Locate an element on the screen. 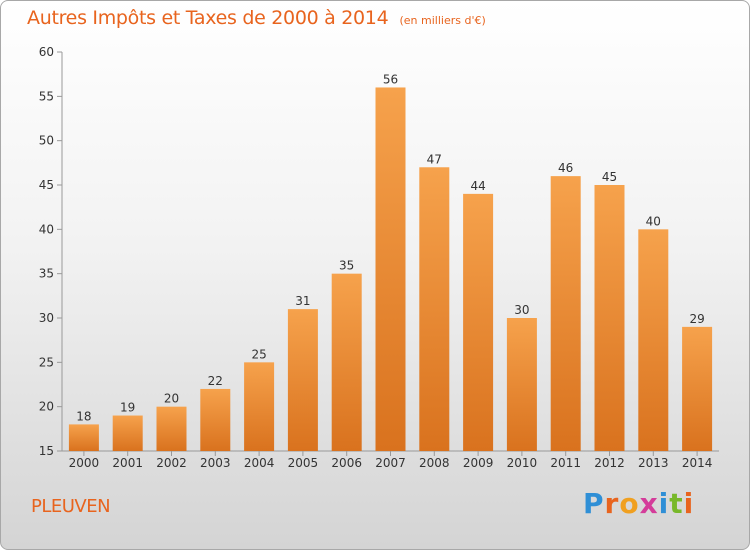  logo-letter: t is located at coordinates (676, 503).